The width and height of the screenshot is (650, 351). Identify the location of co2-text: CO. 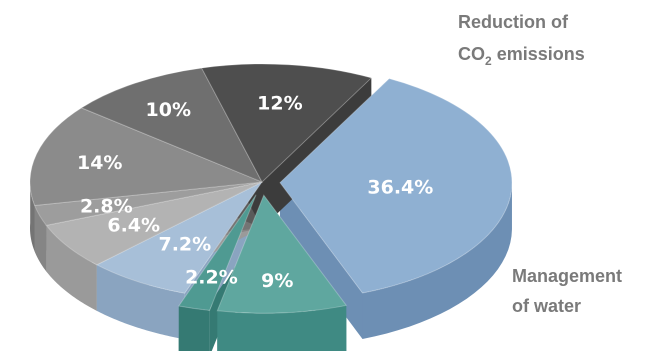
(471, 54).